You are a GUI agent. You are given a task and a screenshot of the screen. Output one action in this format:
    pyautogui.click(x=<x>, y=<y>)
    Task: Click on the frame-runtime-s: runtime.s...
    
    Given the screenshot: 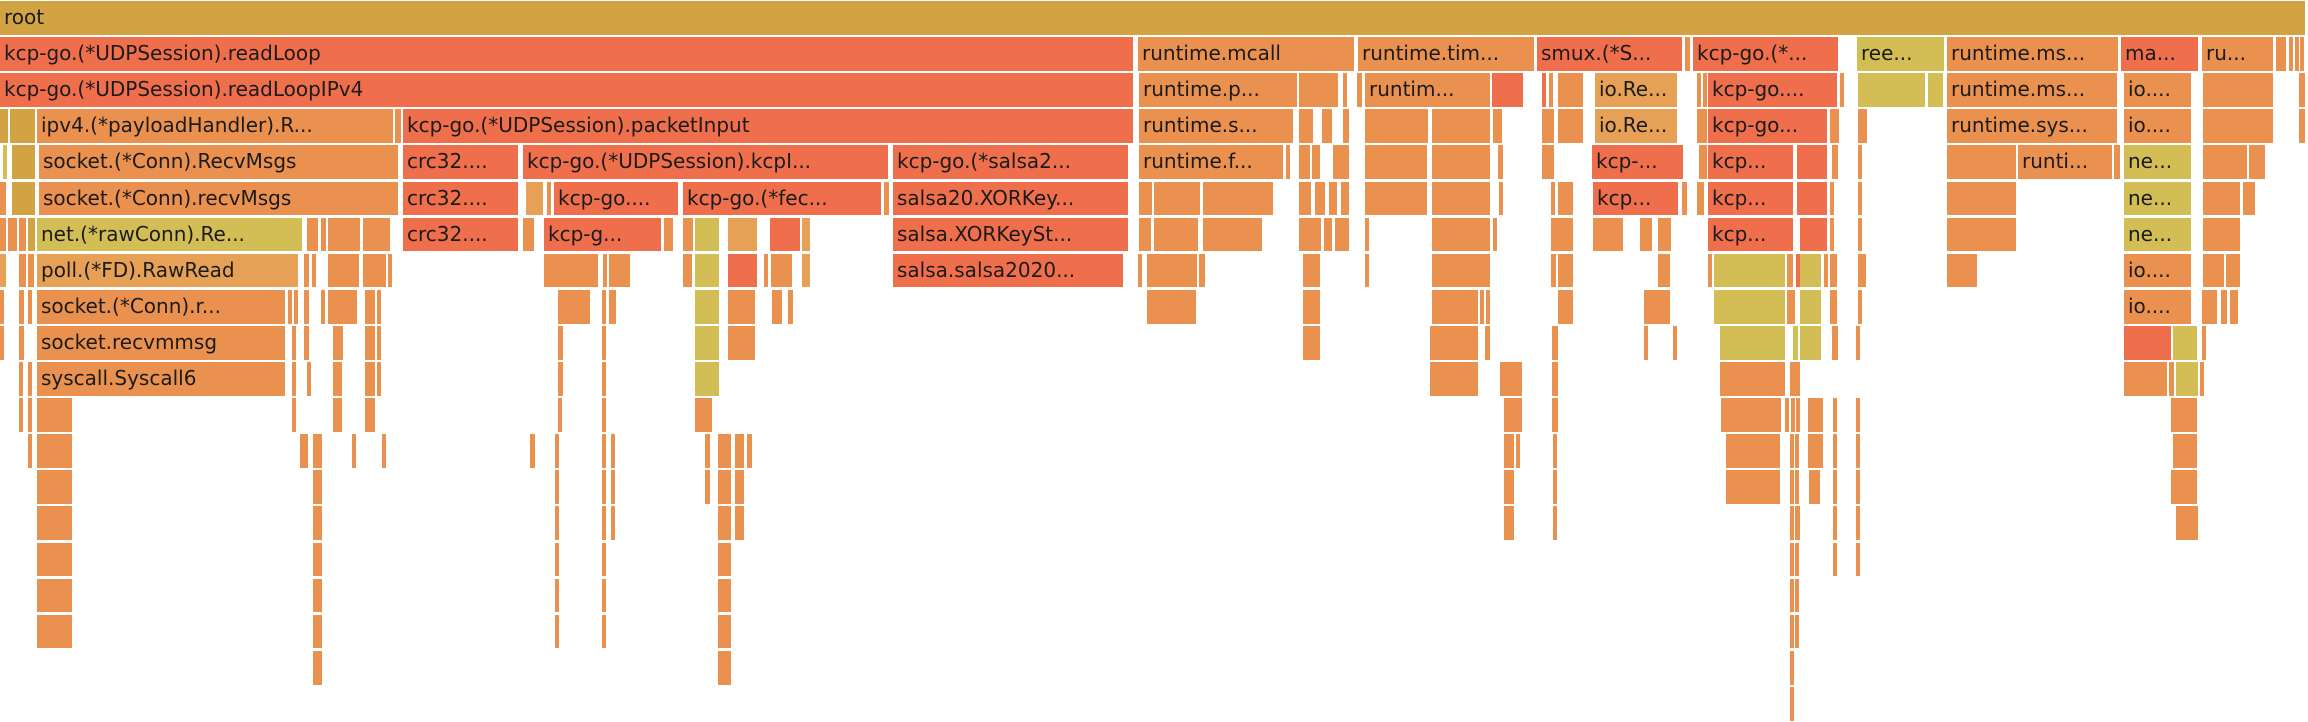 What is the action you would take?
    pyautogui.click(x=1216, y=126)
    